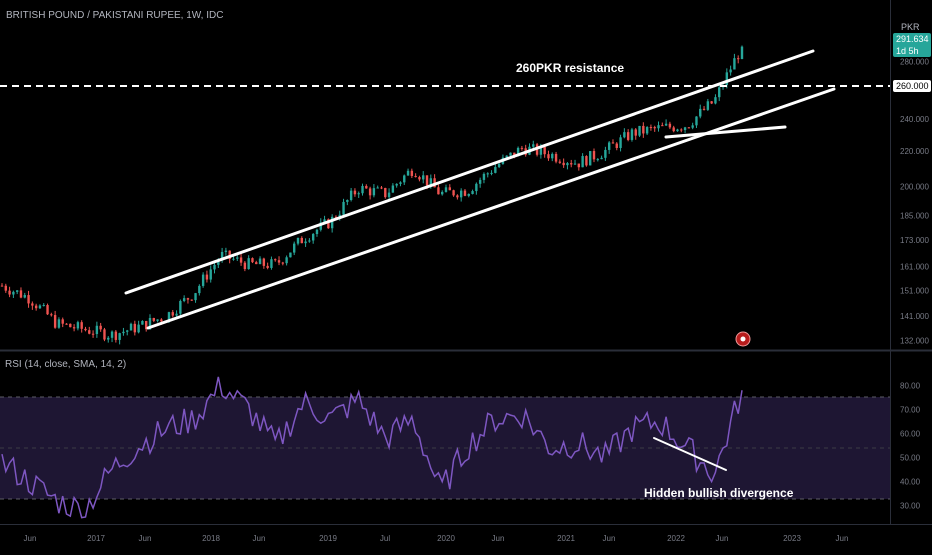 This screenshot has height=555, width=932. What do you see at coordinates (912, 45) in the screenshot?
I see `last-price-tag: 291.634 1d 5h` at bounding box center [912, 45].